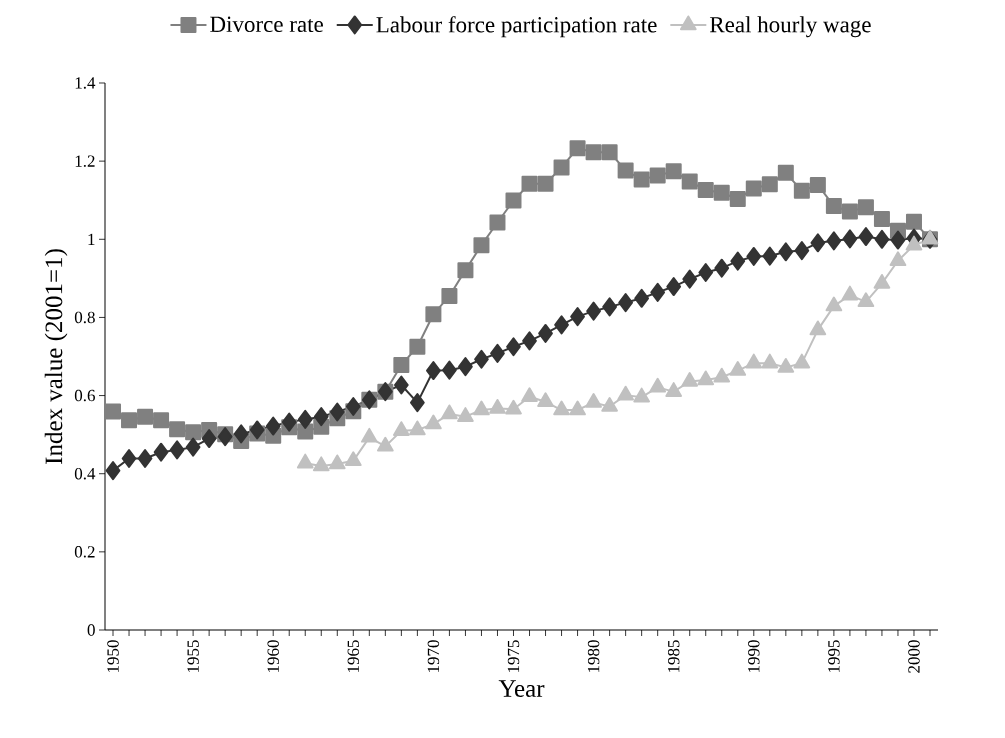 This screenshot has width=1005, height=738. Describe the element at coordinates (433, 656) in the screenshot. I see `x-tick-label: 1970` at that location.